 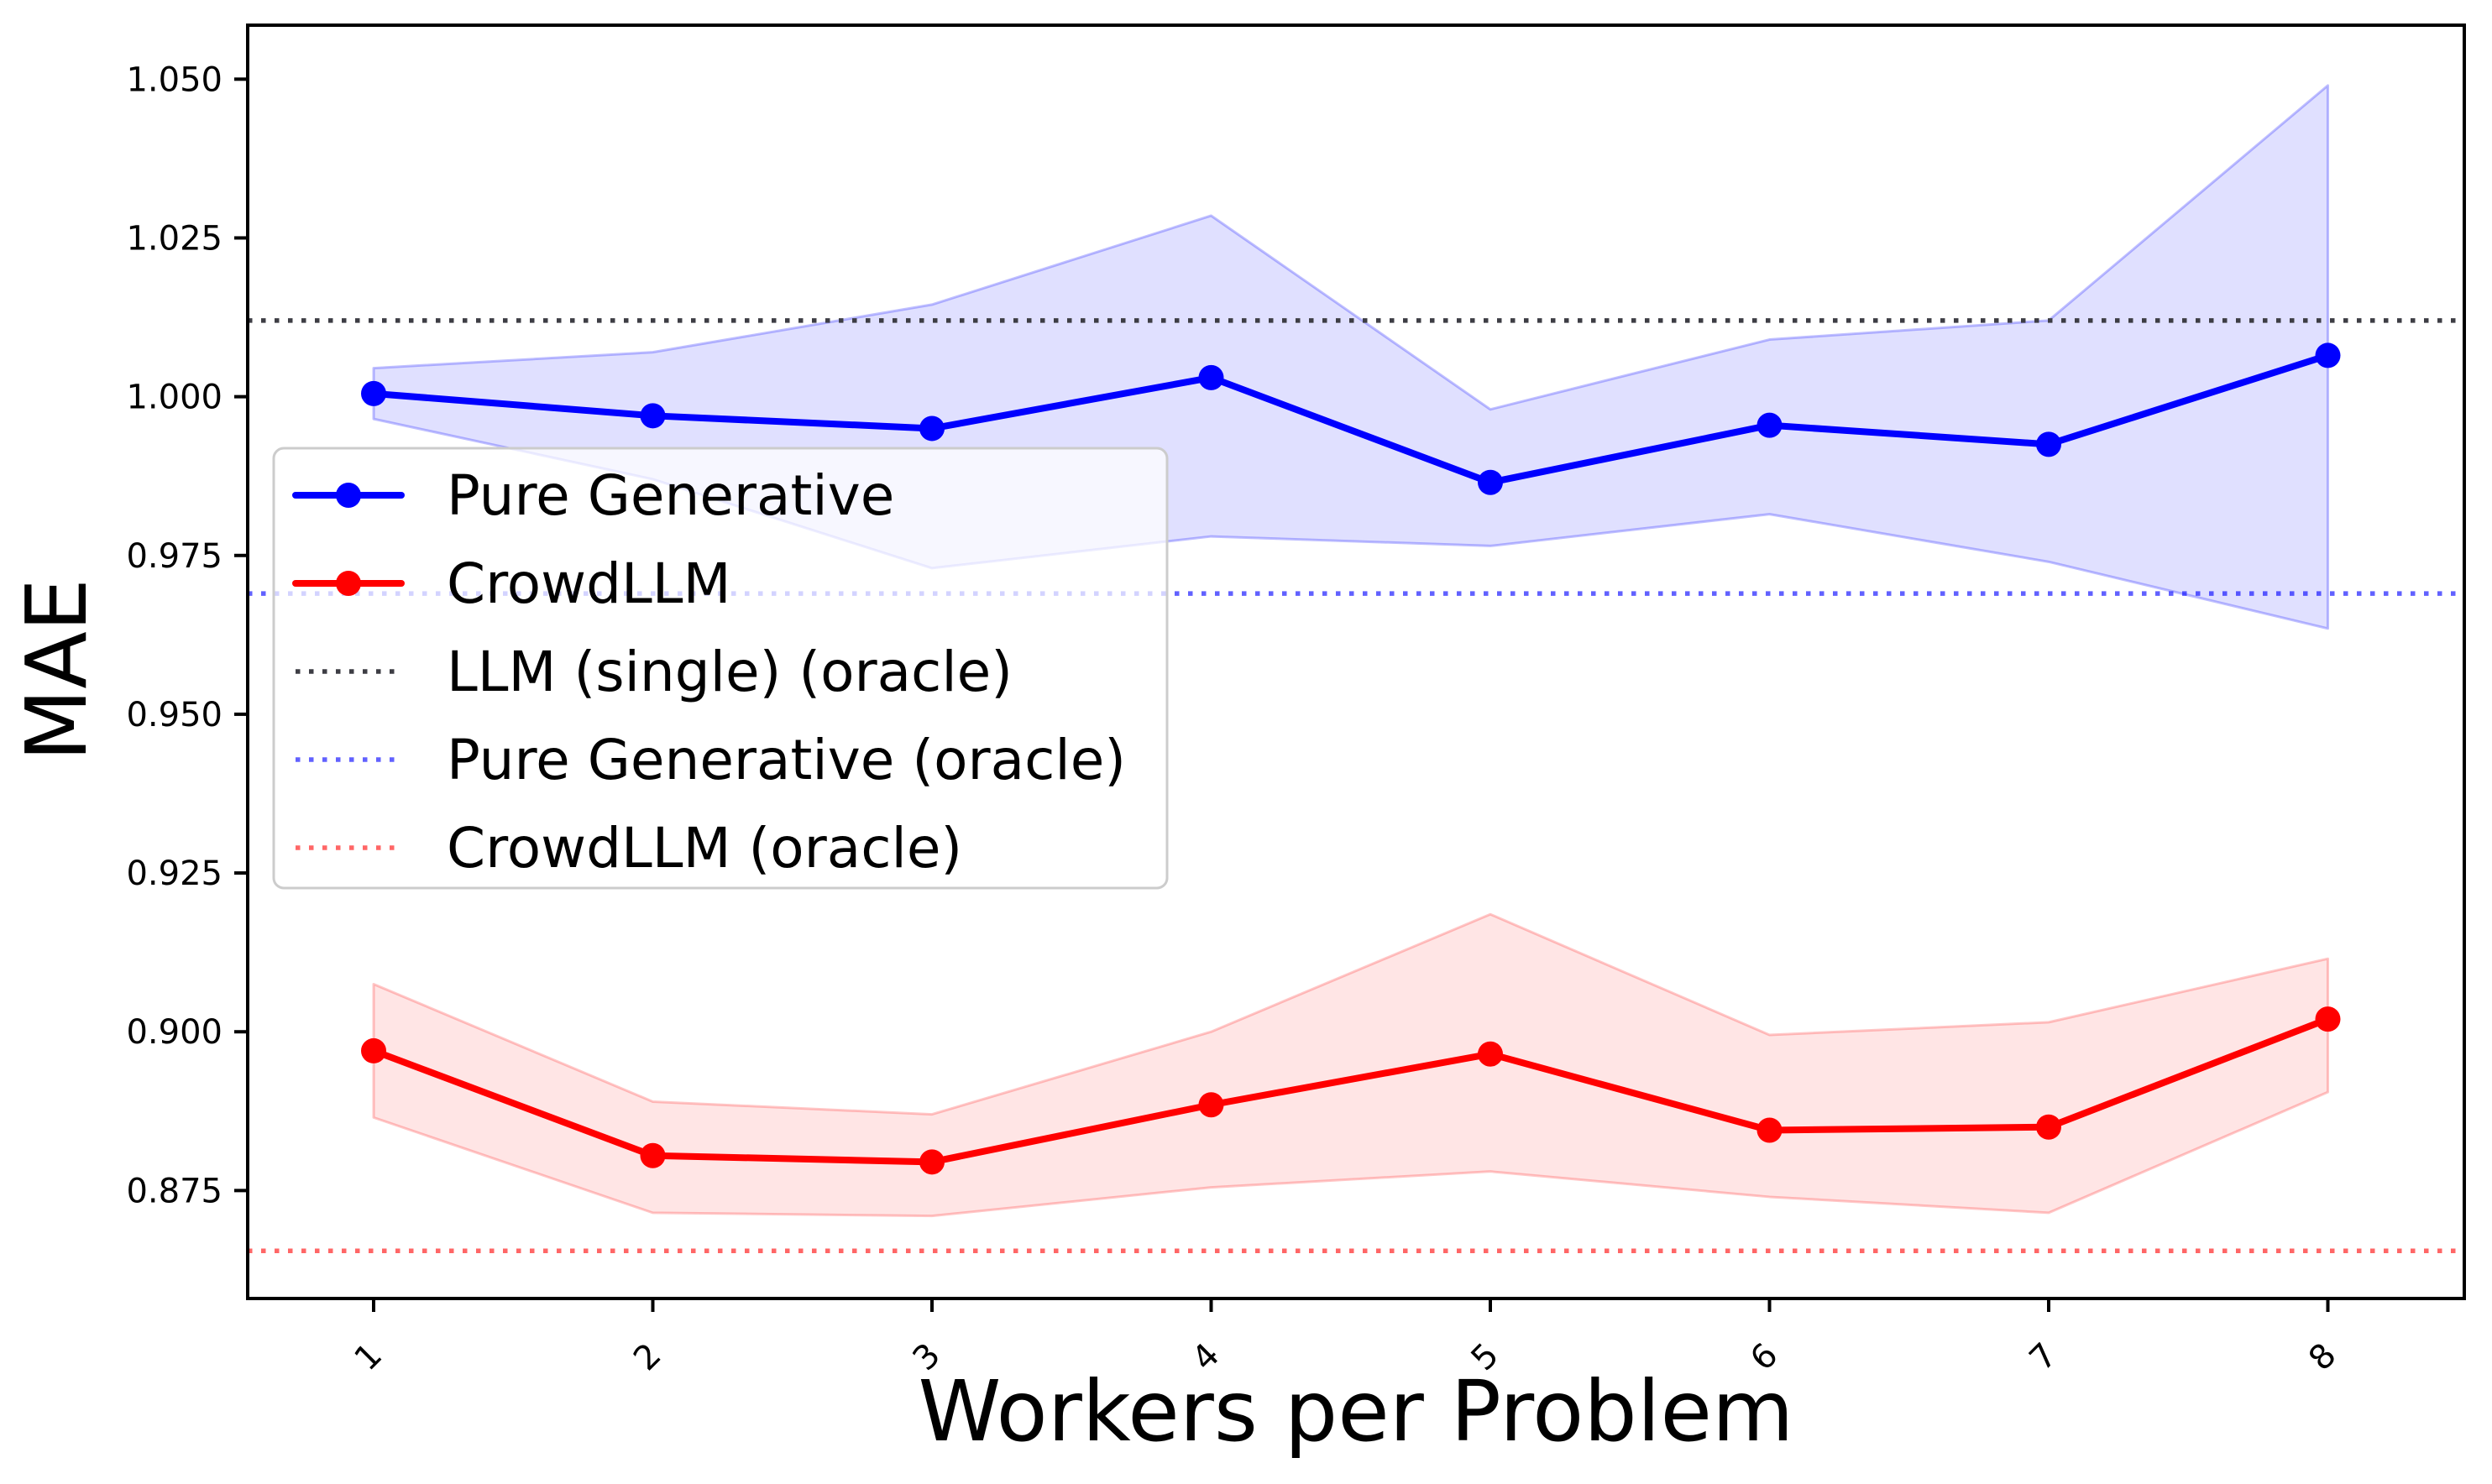 What do you see at coordinates (174, 79) in the screenshot?
I see `y-tick-label: 1.050` at bounding box center [174, 79].